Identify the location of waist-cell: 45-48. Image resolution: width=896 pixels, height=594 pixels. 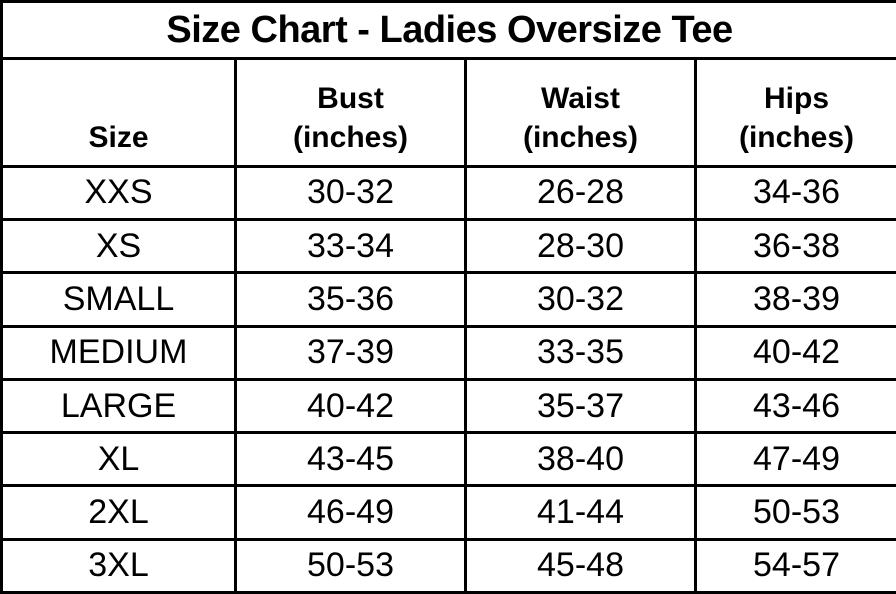
(580, 565).